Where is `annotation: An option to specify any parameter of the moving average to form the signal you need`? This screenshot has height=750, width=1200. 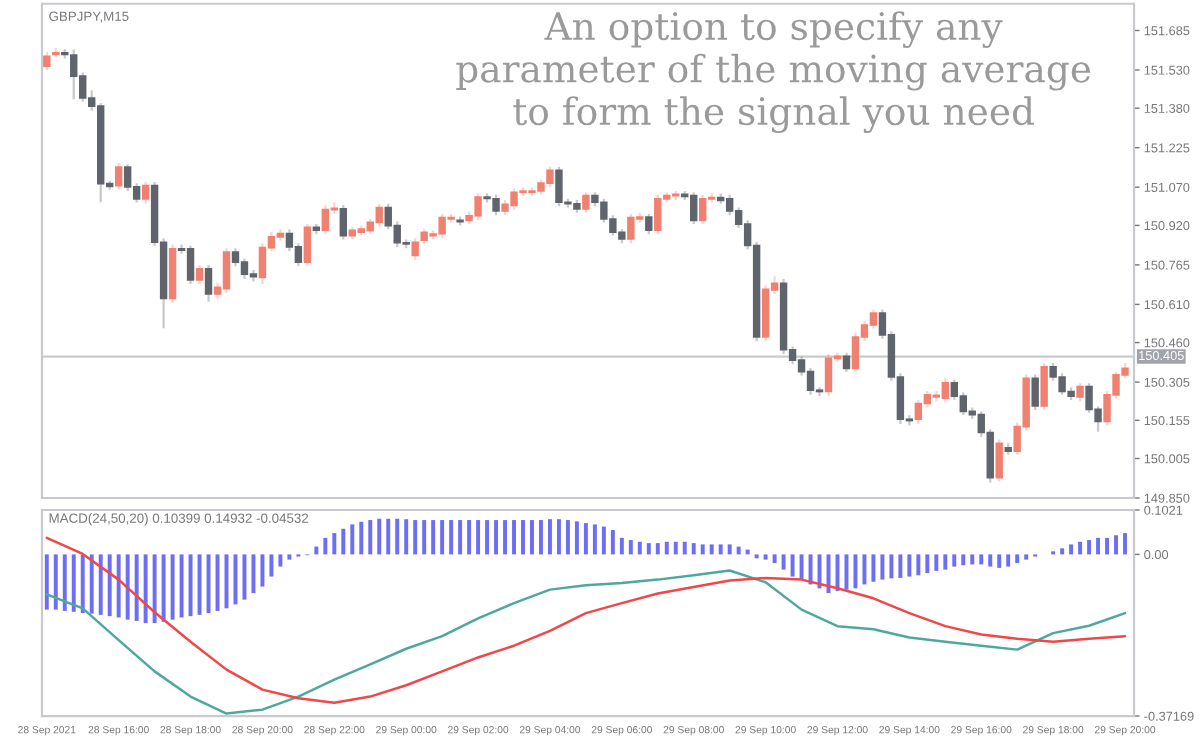 annotation: An option to specify any parameter of the moving average to form the signal you need is located at coordinates (773, 72).